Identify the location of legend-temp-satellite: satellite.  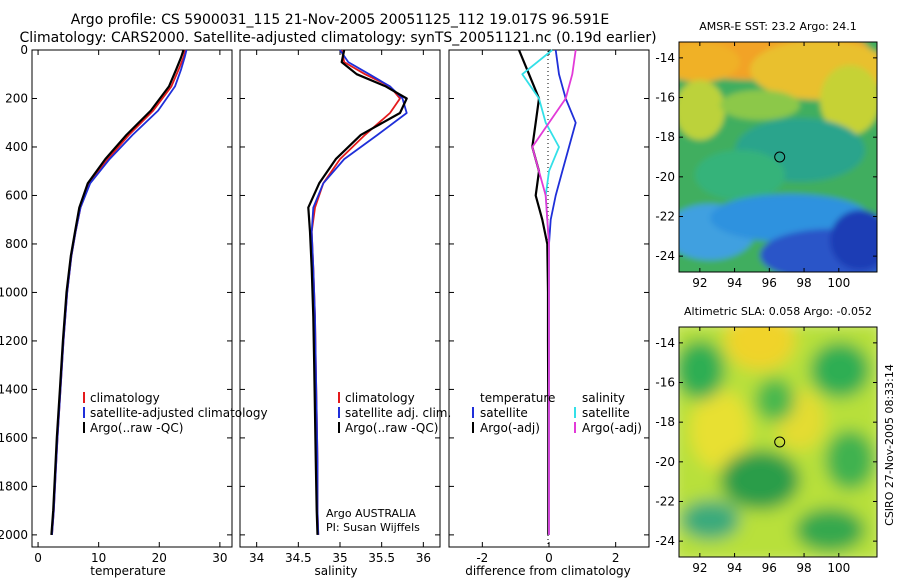
(504, 413).